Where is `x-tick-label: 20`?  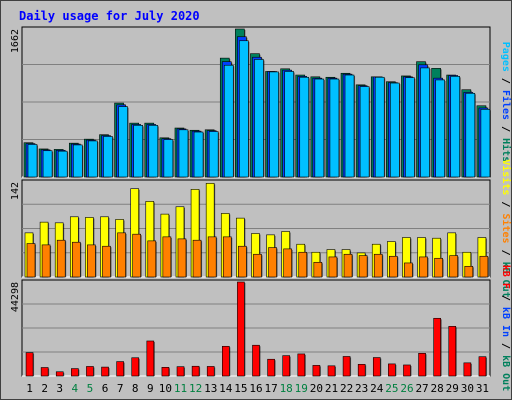 x-tick-label: 20 is located at coordinates (316, 388).